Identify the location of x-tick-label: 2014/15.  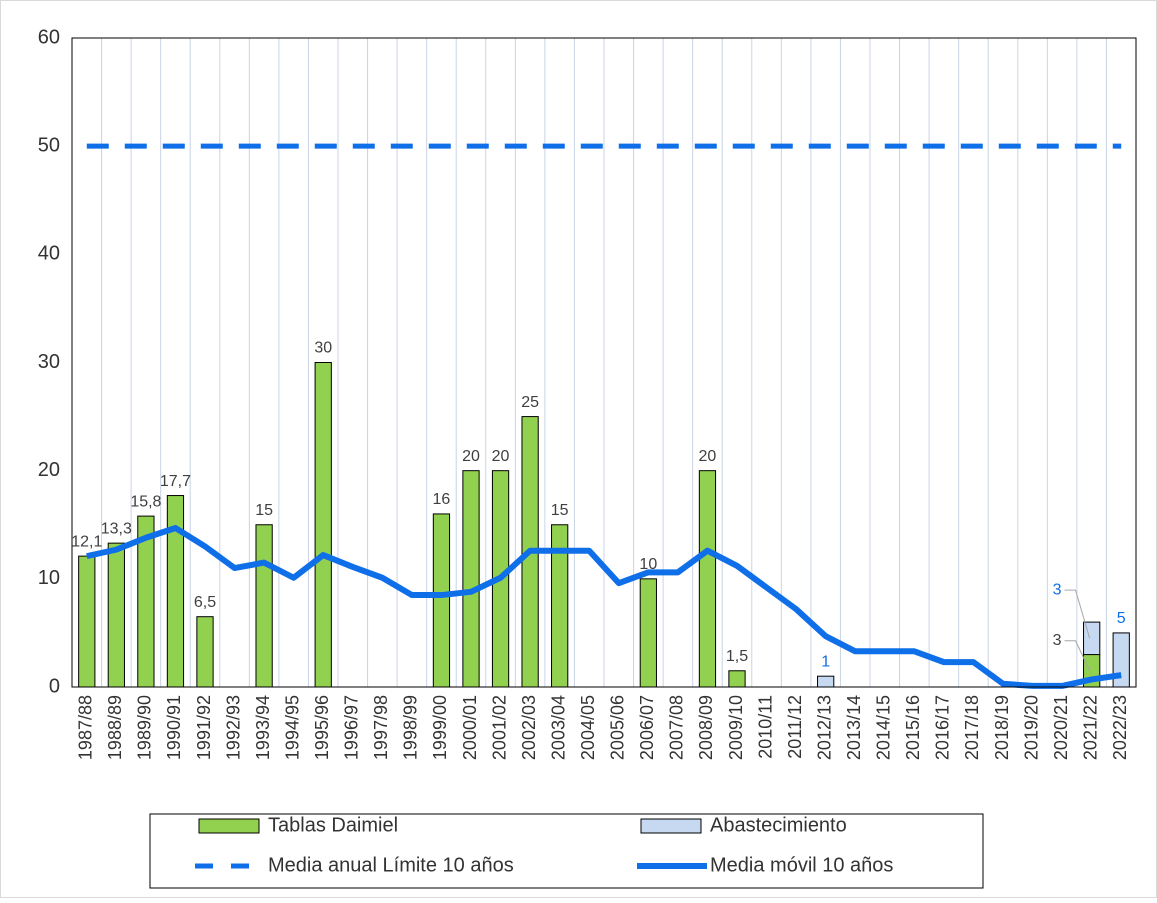
(884, 727).